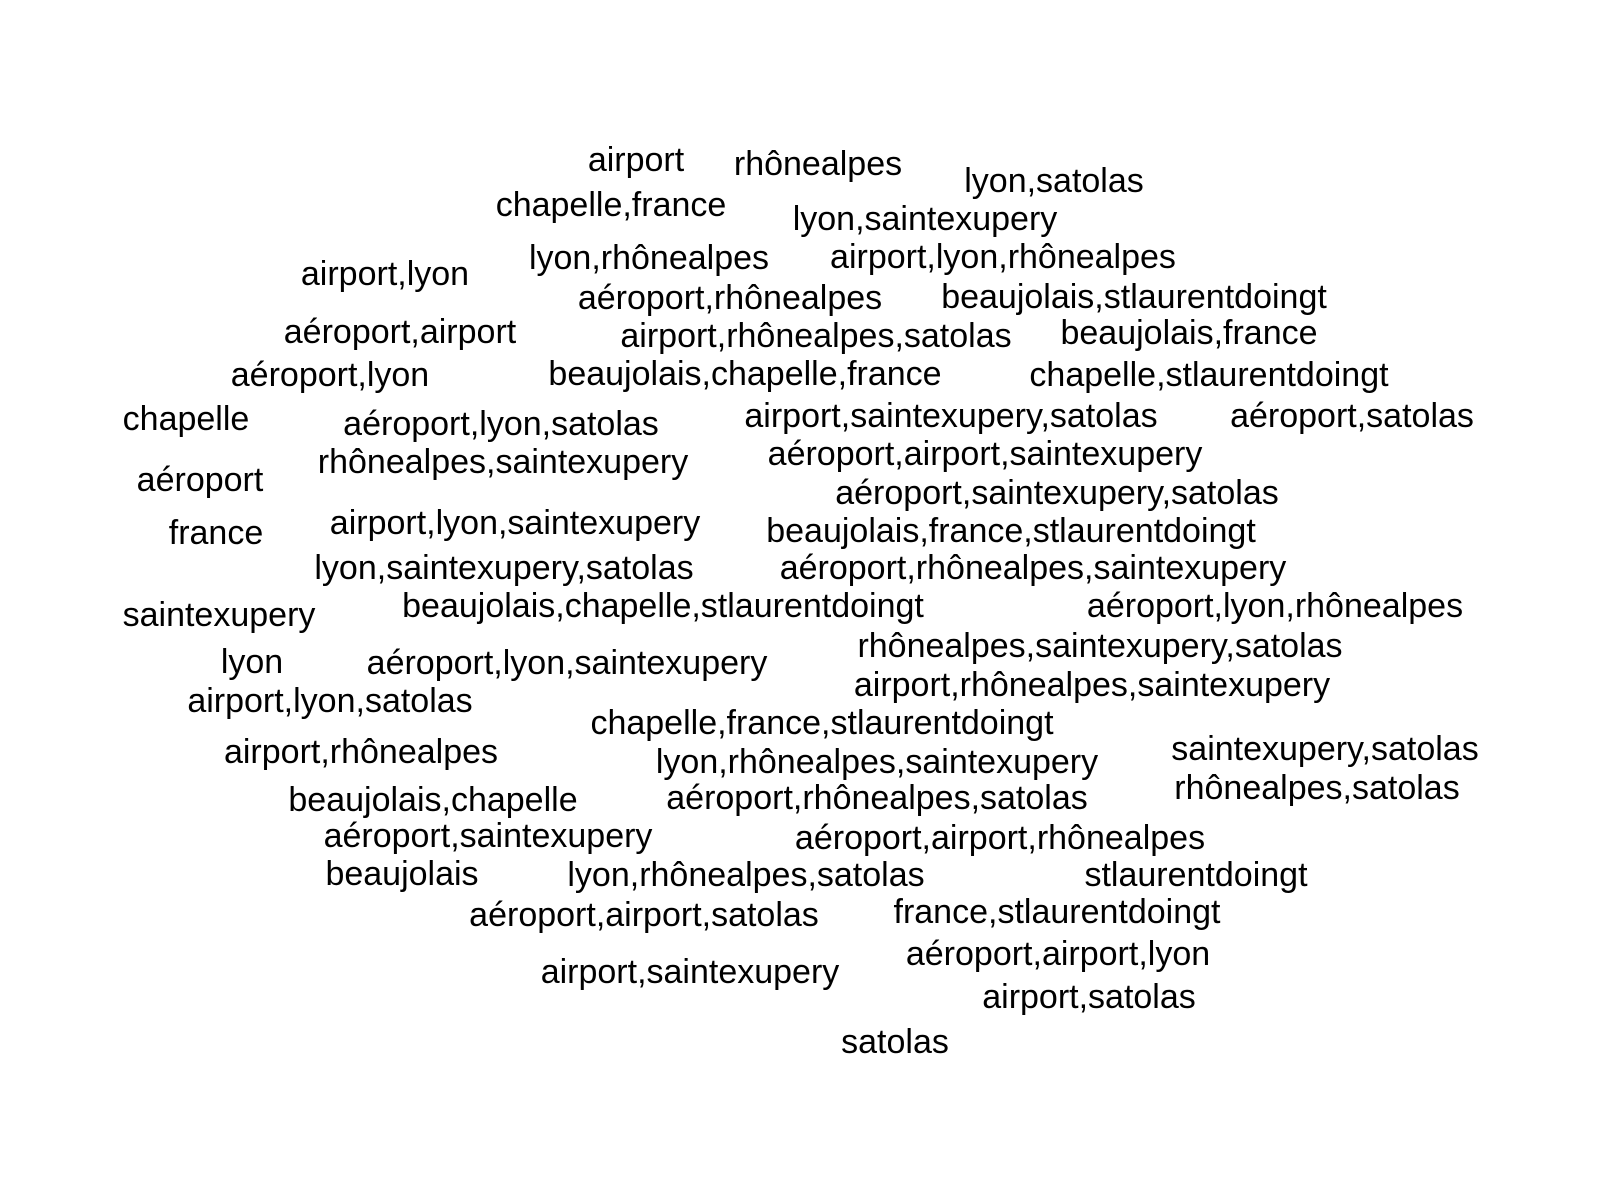  Describe the element at coordinates (330, 375) in the screenshot. I see `cloud-word: aéroport,lyon` at that location.